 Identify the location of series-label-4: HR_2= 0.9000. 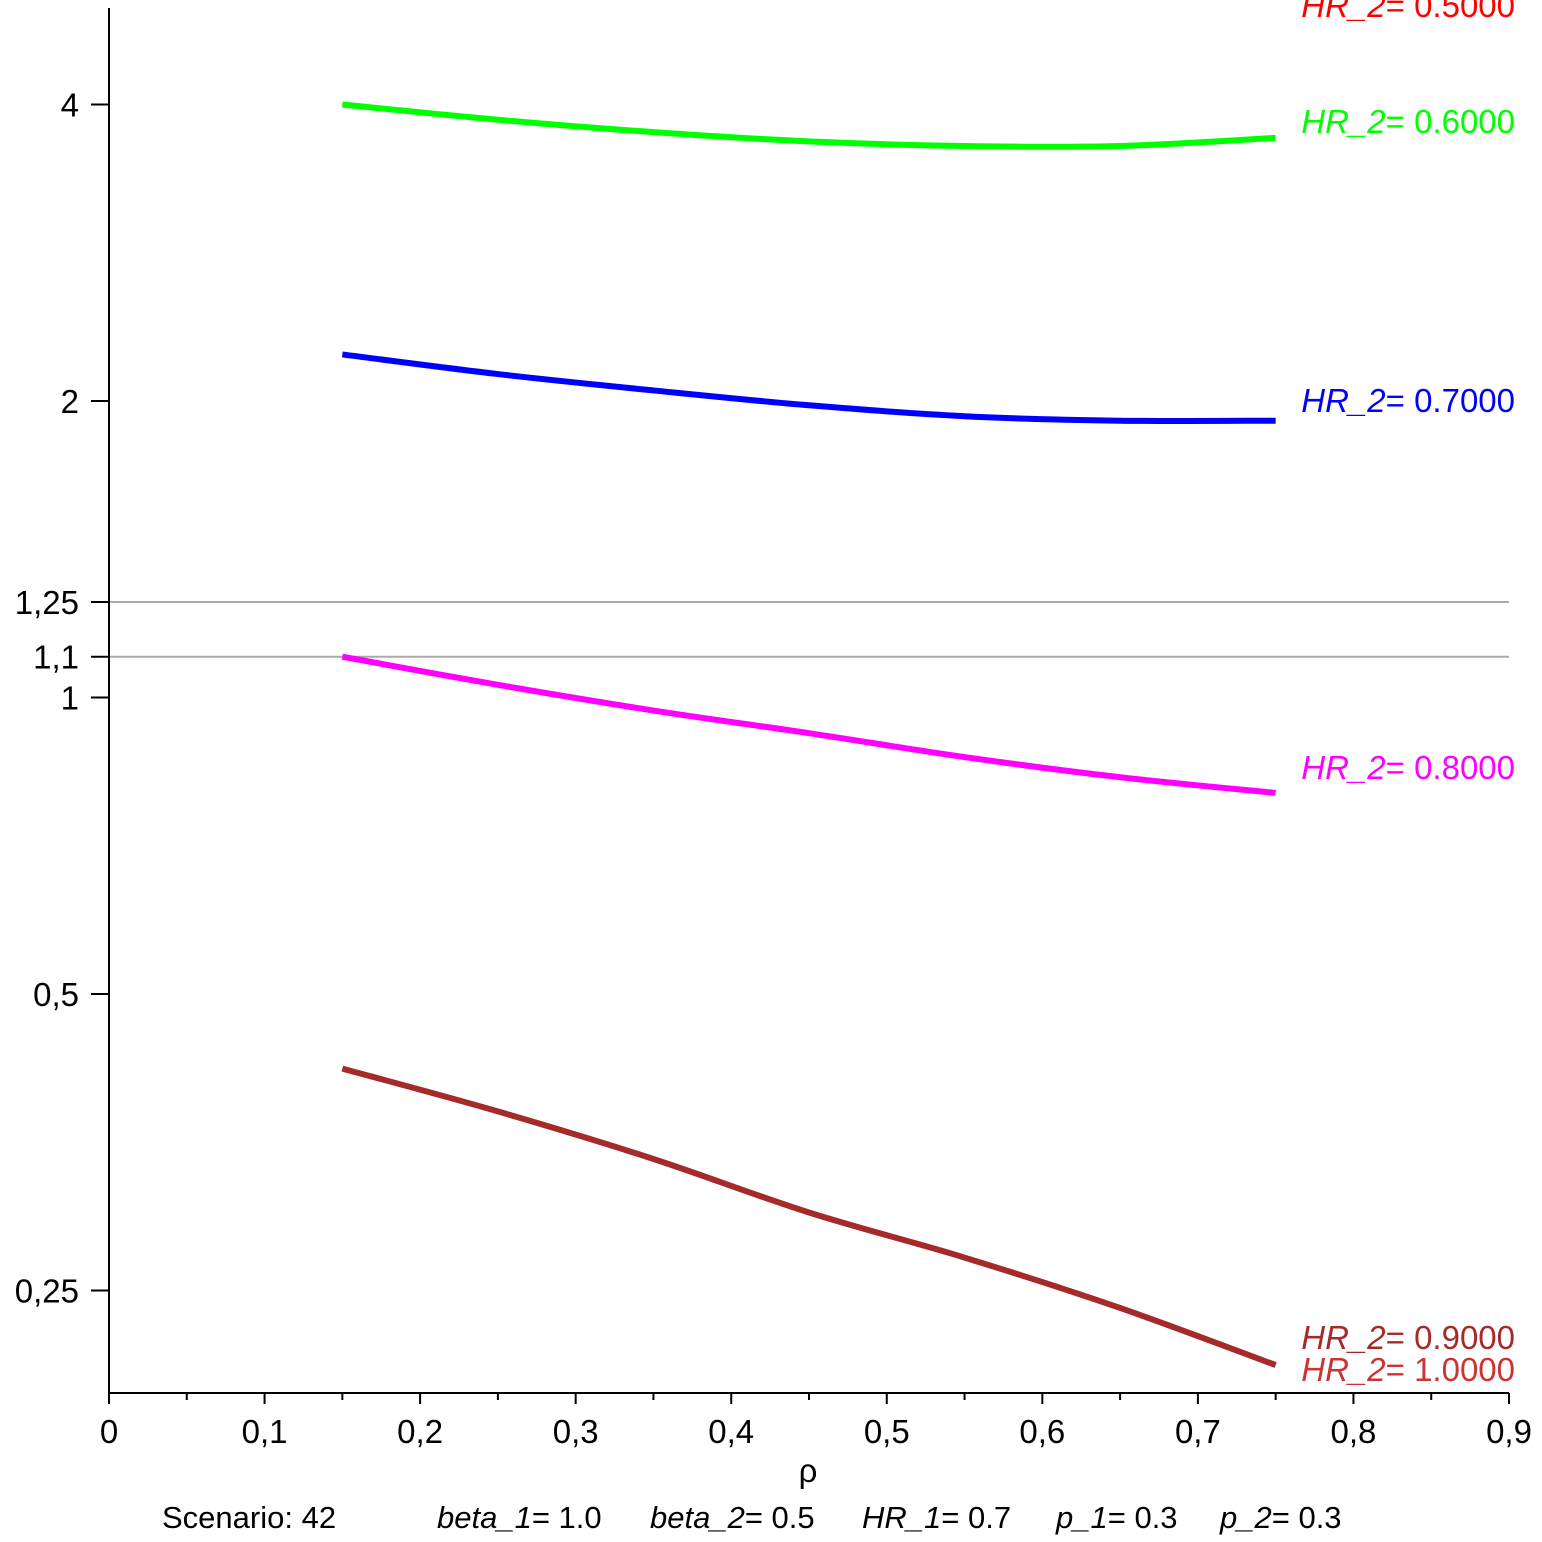
(1408, 1337).